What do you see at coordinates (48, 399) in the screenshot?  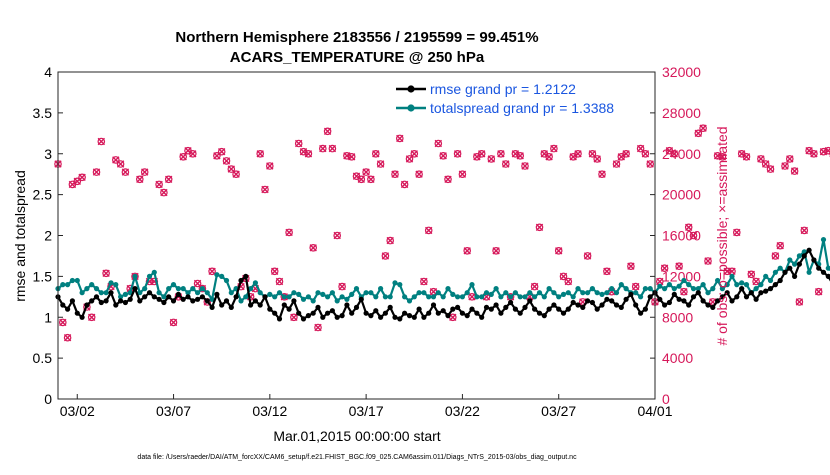 I see `y-tick-label: 0` at bounding box center [48, 399].